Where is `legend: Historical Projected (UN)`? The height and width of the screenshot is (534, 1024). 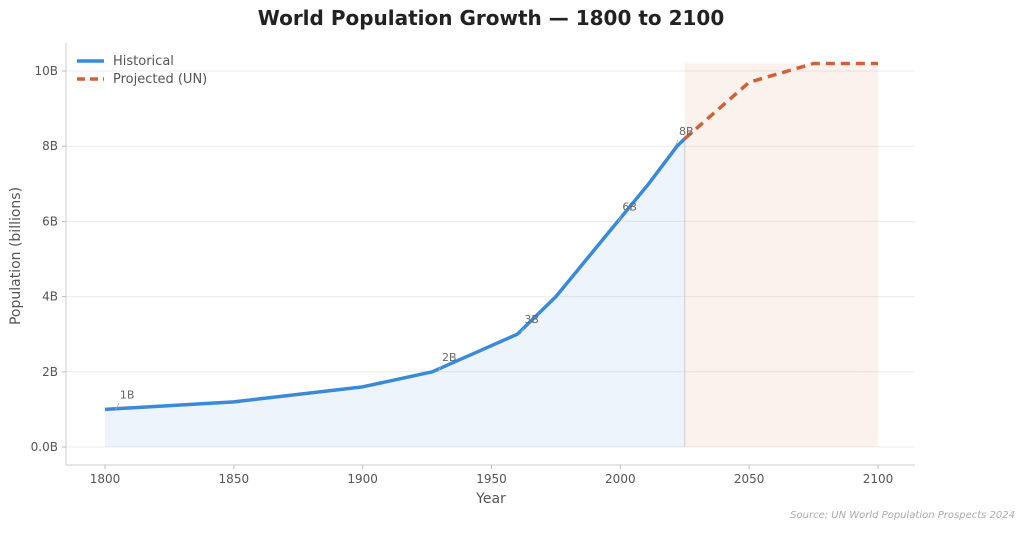 legend: Historical Projected (UN) is located at coordinates (142, 70).